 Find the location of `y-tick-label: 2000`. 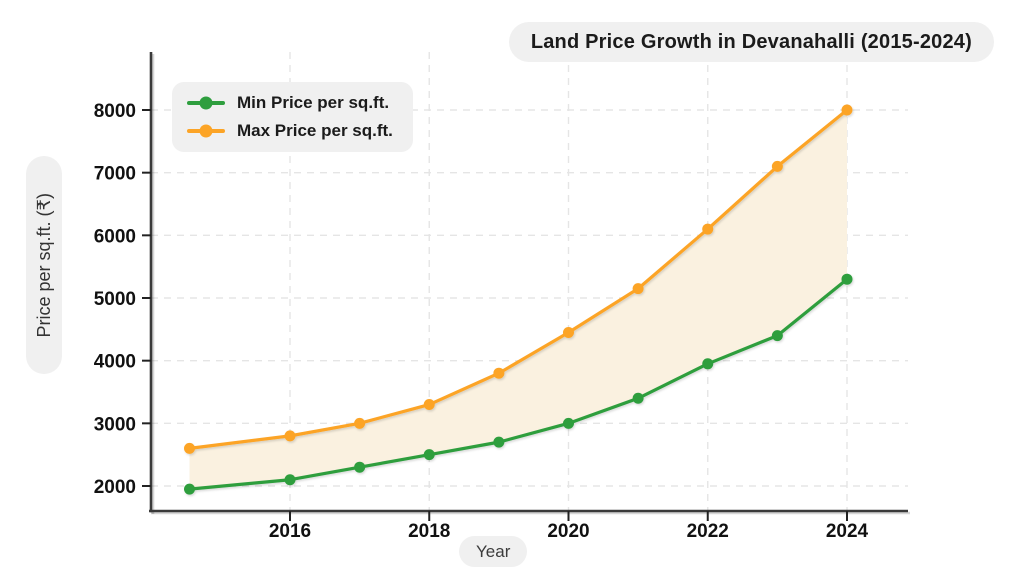

y-tick-label: 2000 is located at coordinates (115, 487).